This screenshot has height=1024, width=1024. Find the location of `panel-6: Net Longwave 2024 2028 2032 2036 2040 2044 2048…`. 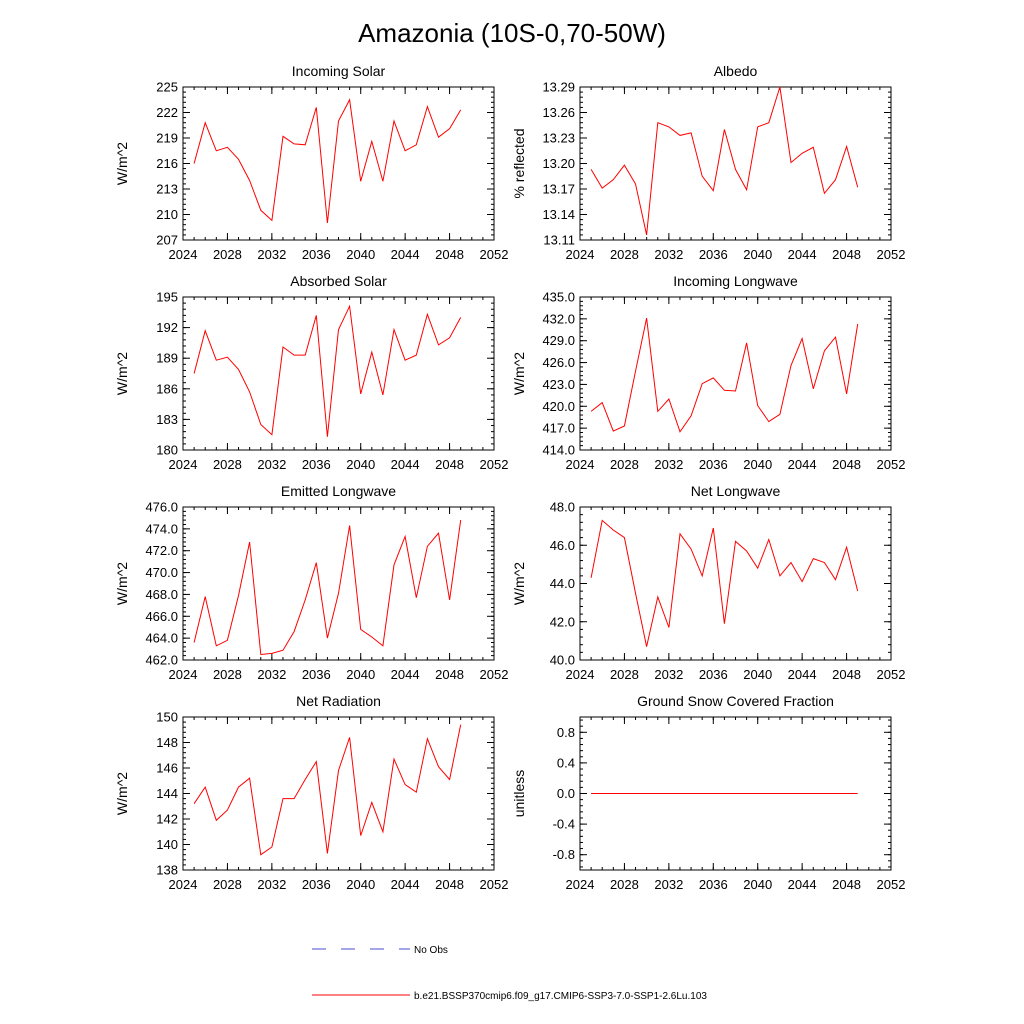

panel-6: Net Longwave 2024 2028 2032 2036 2040 2044 2048… is located at coordinates (708, 582).